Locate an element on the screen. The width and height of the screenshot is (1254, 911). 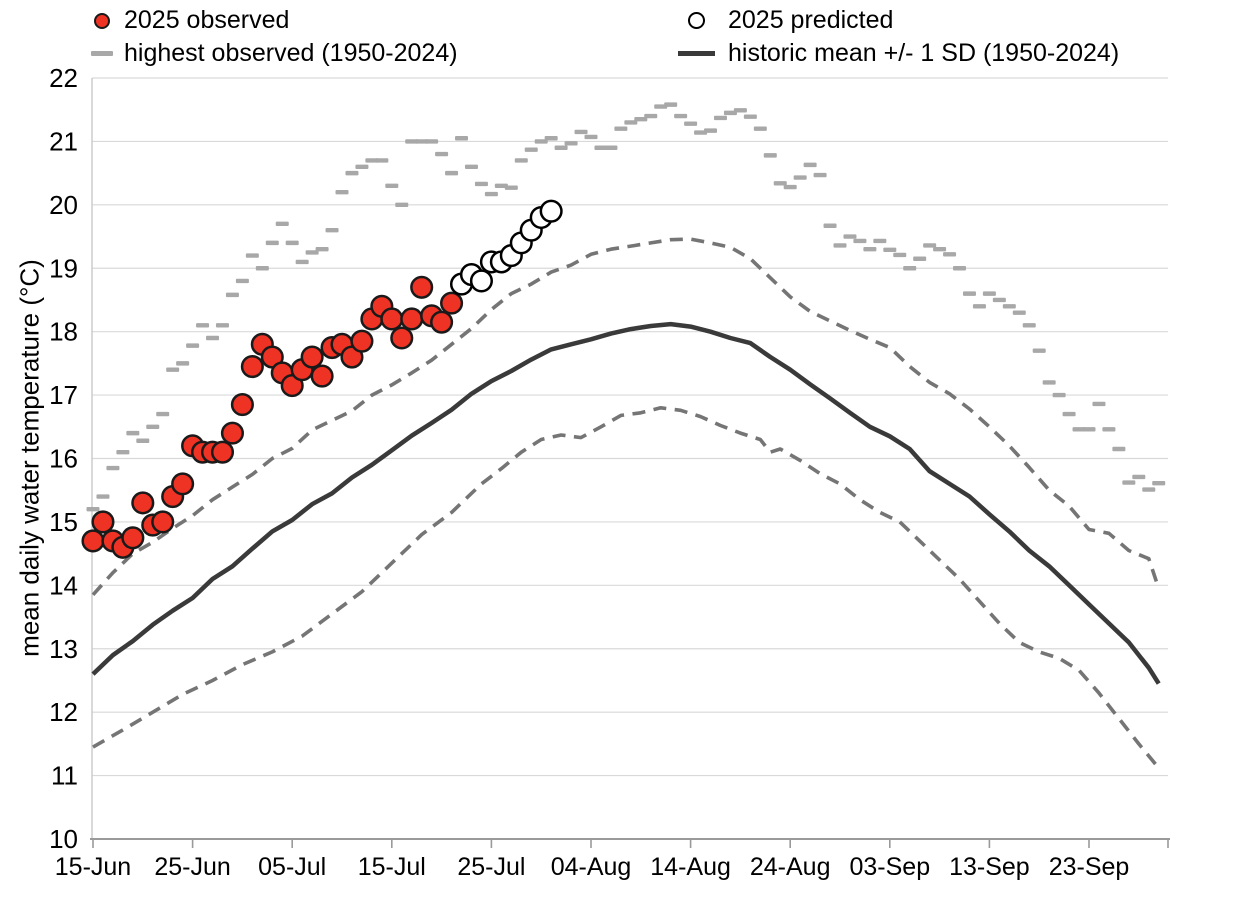
x-tick-label: 25-Jun is located at coordinates (192, 867).